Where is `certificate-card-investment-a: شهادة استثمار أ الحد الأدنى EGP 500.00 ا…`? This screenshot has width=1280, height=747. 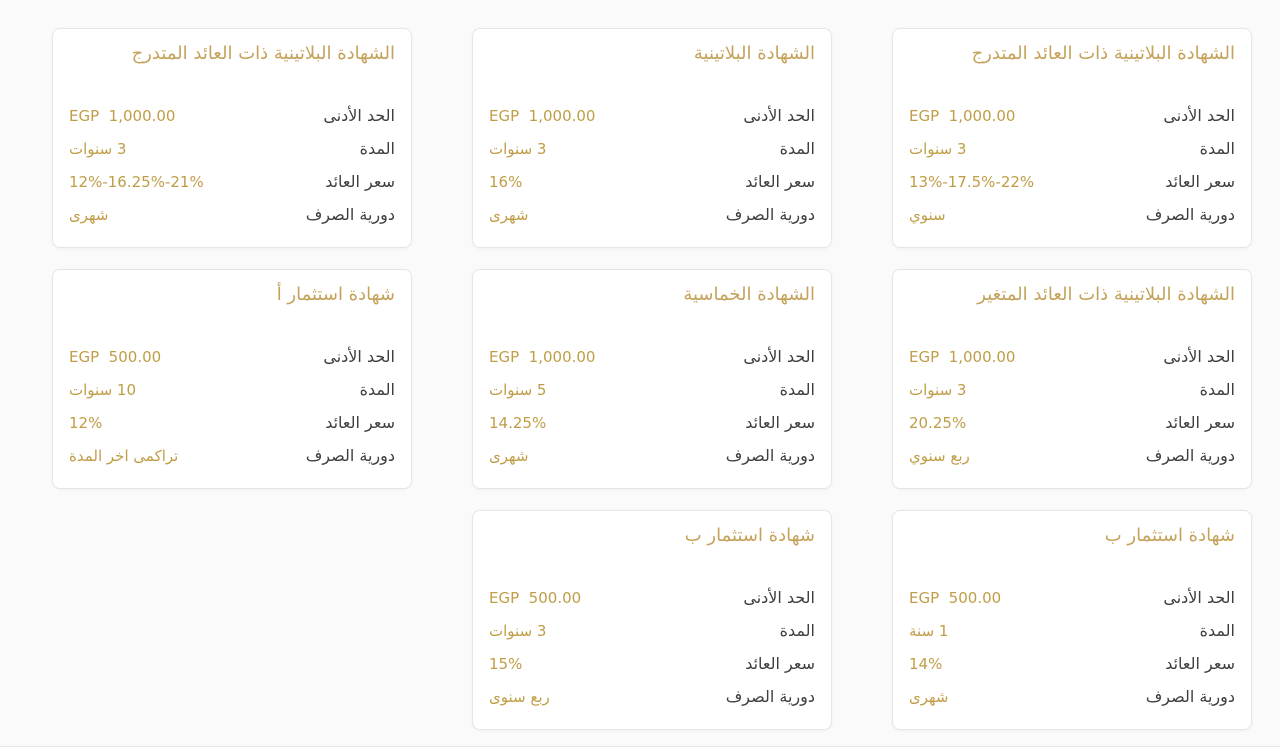
certificate-card-investment-a: شهادة استثمار أ الحد الأدنى EGP 500.00 ا… is located at coordinates (232, 379).